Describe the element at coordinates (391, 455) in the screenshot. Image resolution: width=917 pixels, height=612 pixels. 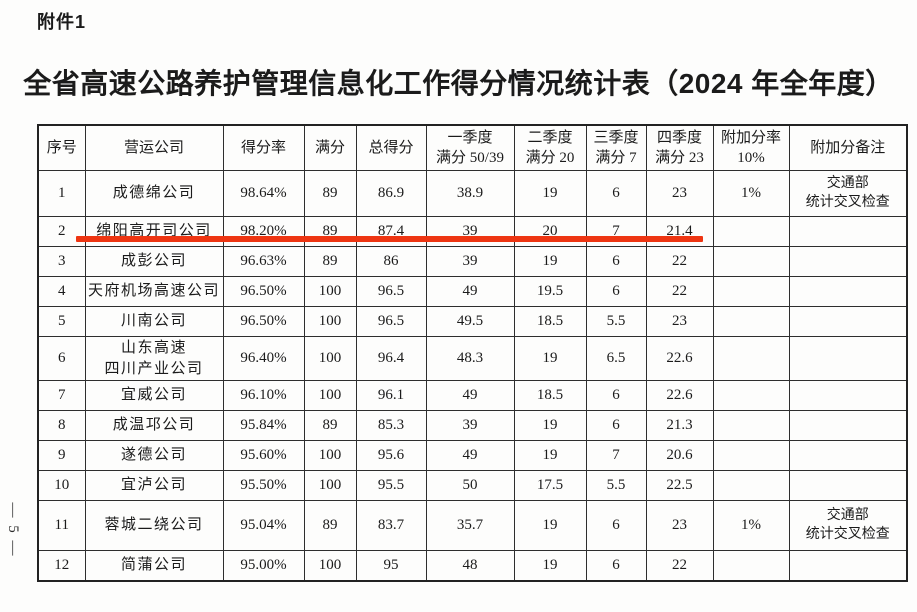
I see `cell-total: 95.6` at that location.